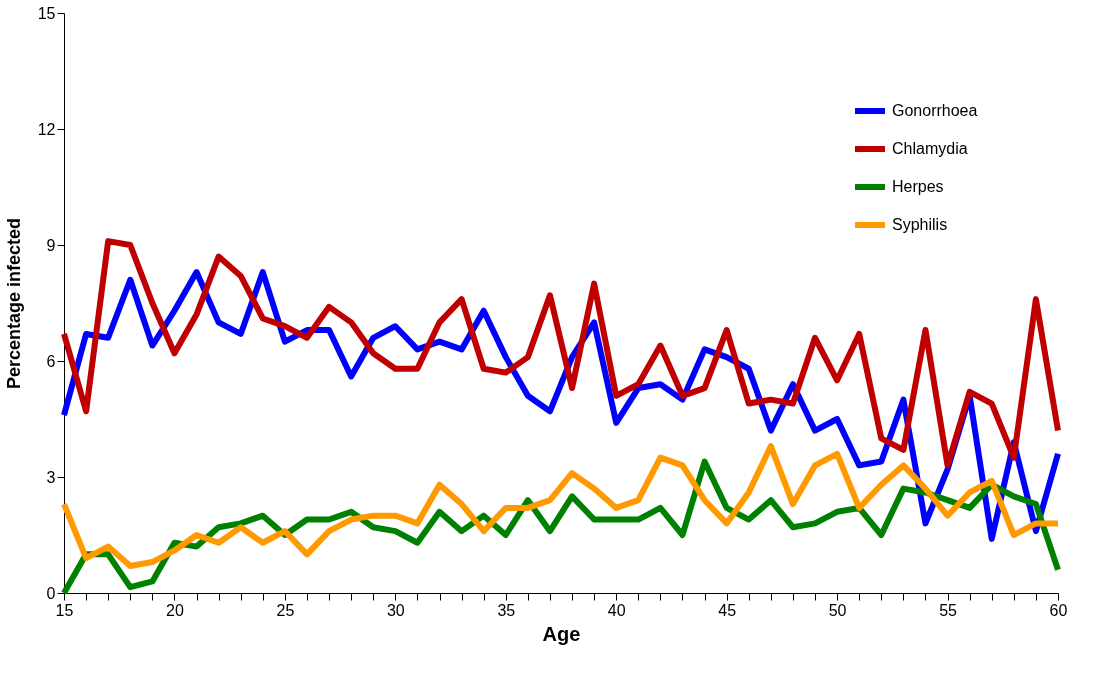 This screenshot has width=1106, height=689. I want to click on y-tick-label: 15, so click(46, 13).